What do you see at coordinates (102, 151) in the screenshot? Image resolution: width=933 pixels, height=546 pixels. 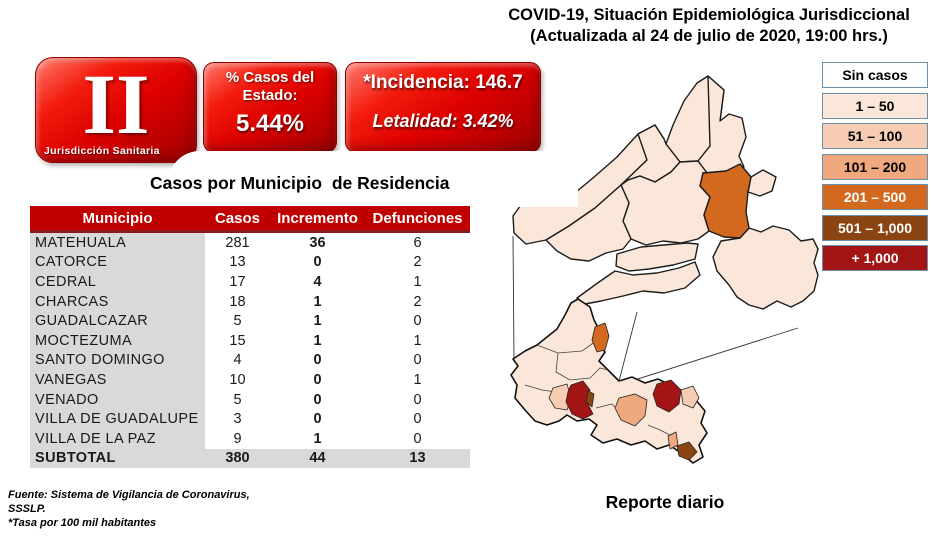 I see `jurisdiction-label: Jurisdicción Sanitaria` at bounding box center [102, 151].